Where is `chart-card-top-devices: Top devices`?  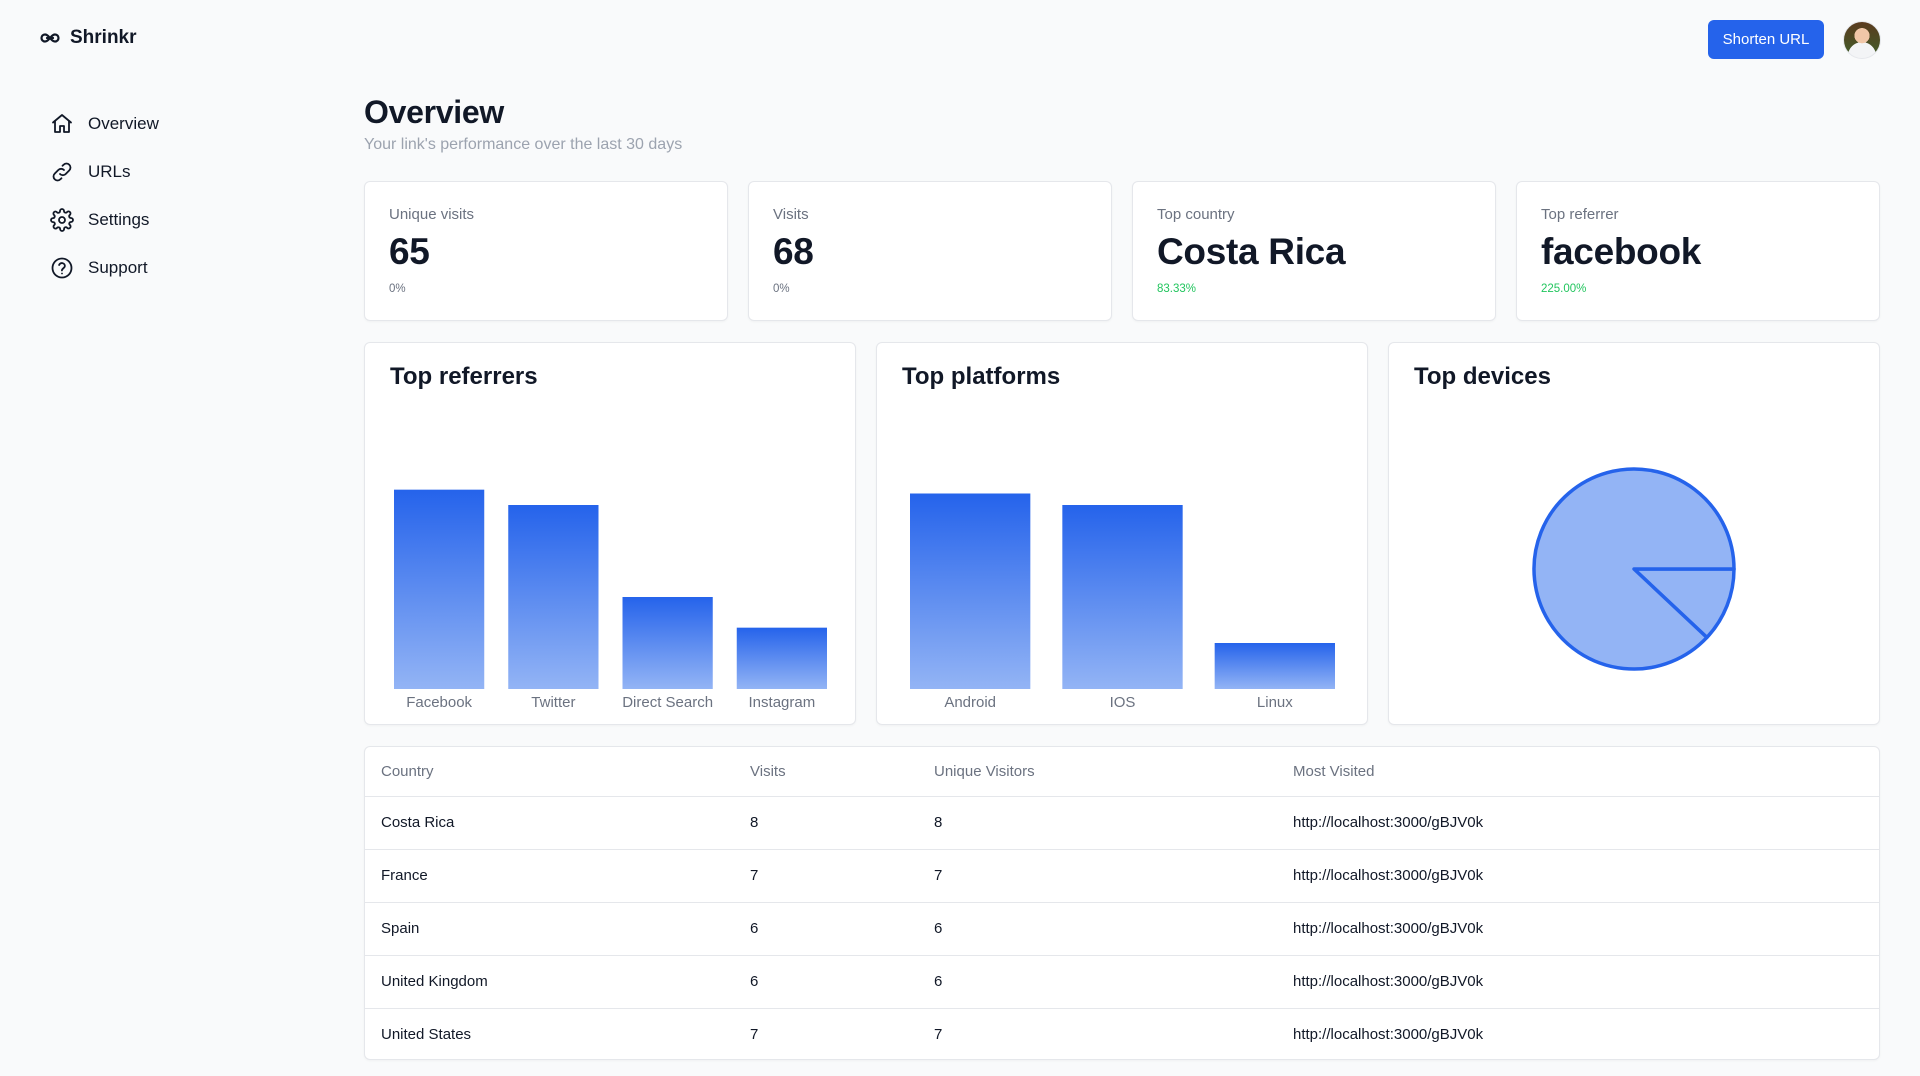 chart-card-top-devices: Top devices is located at coordinates (1634, 533).